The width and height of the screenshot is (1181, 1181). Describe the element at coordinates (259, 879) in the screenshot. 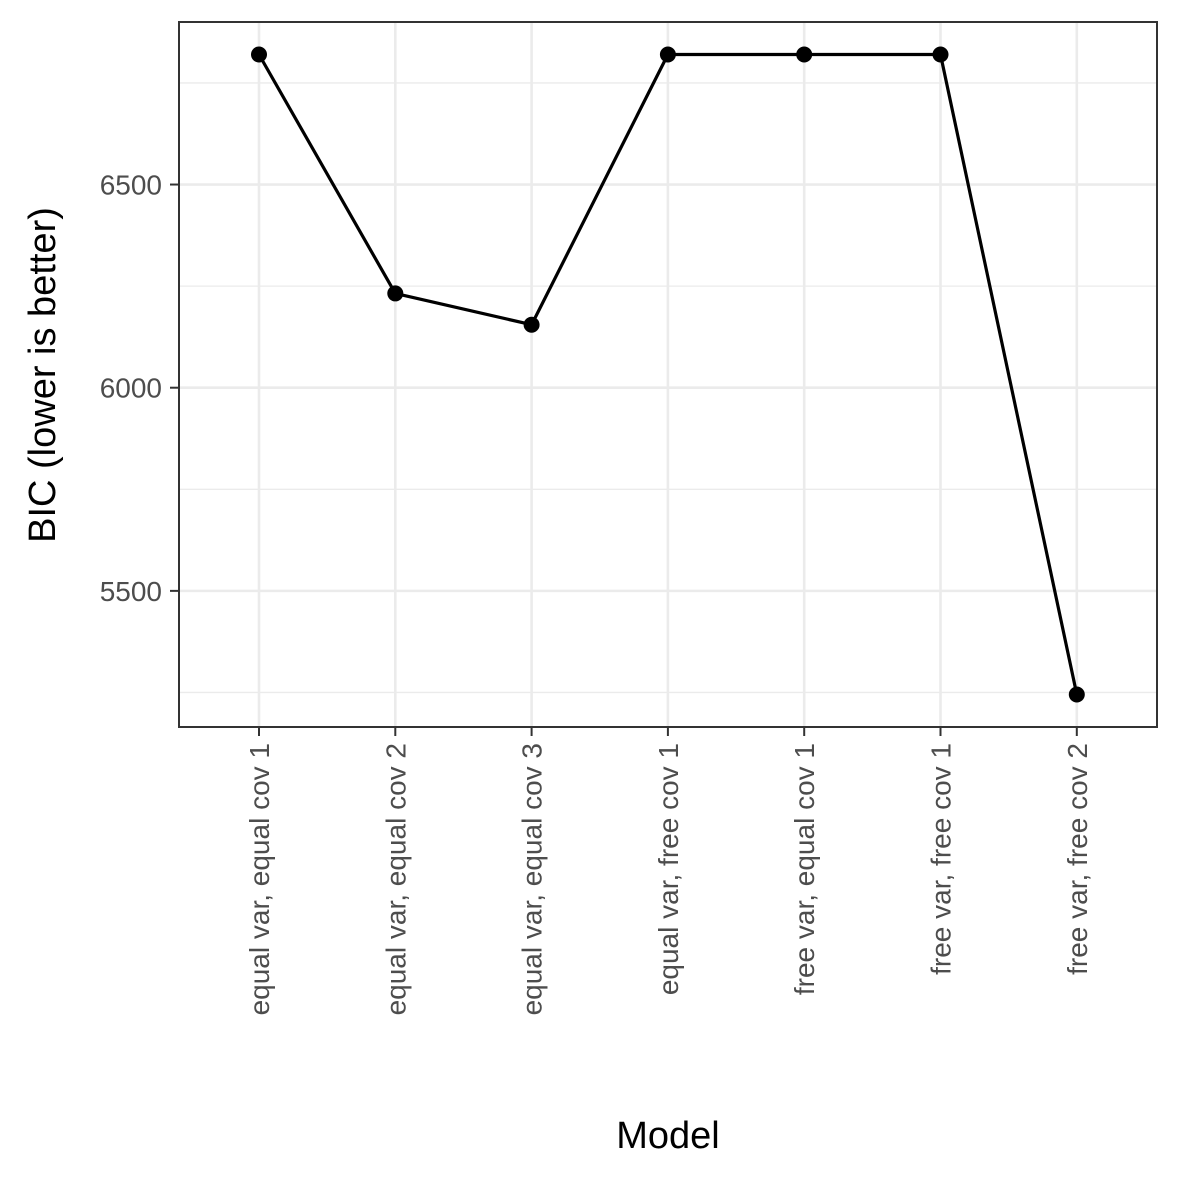

I see `x-tick-label-0: equal var, equal cov 1` at that location.